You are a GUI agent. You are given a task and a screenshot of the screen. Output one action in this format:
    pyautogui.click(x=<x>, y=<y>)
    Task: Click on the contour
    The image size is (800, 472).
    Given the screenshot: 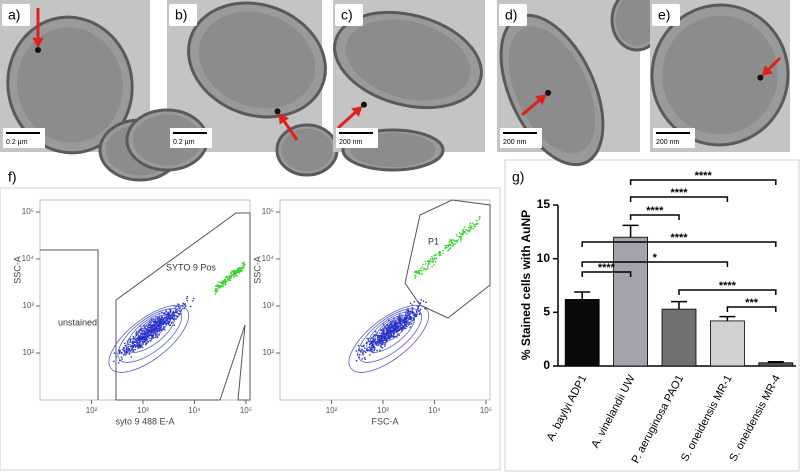 What is the action you would take?
    pyautogui.click(x=390, y=332)
    